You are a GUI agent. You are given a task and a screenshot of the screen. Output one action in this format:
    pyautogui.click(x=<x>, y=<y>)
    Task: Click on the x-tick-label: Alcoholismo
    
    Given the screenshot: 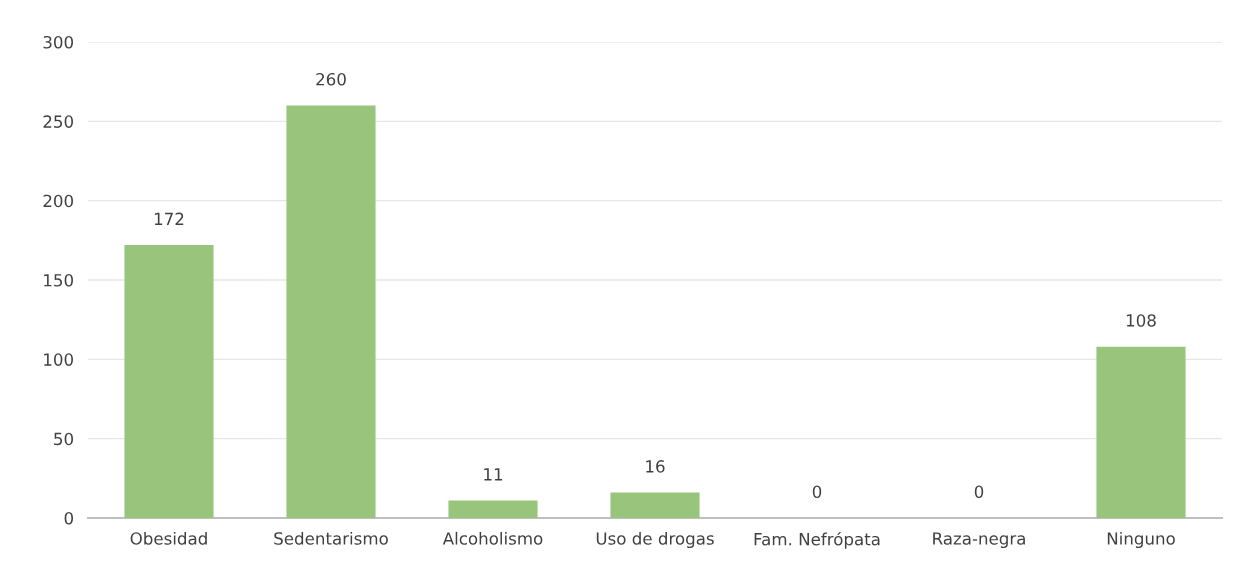 What is the action you would take?
    pyautogui.click(x=492, y=538)
    